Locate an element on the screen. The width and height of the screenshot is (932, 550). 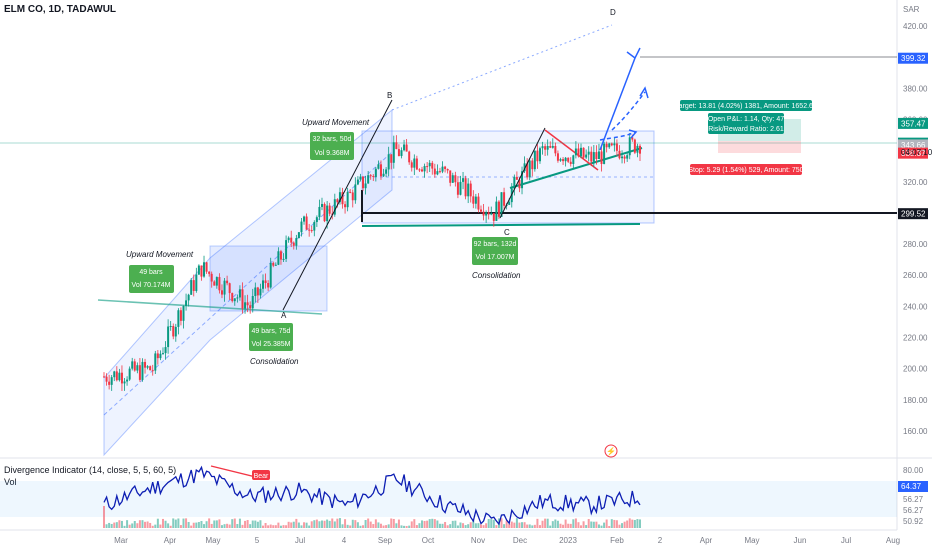
indicator-tick-label: 50.92 is located at coordinates (913, 521).